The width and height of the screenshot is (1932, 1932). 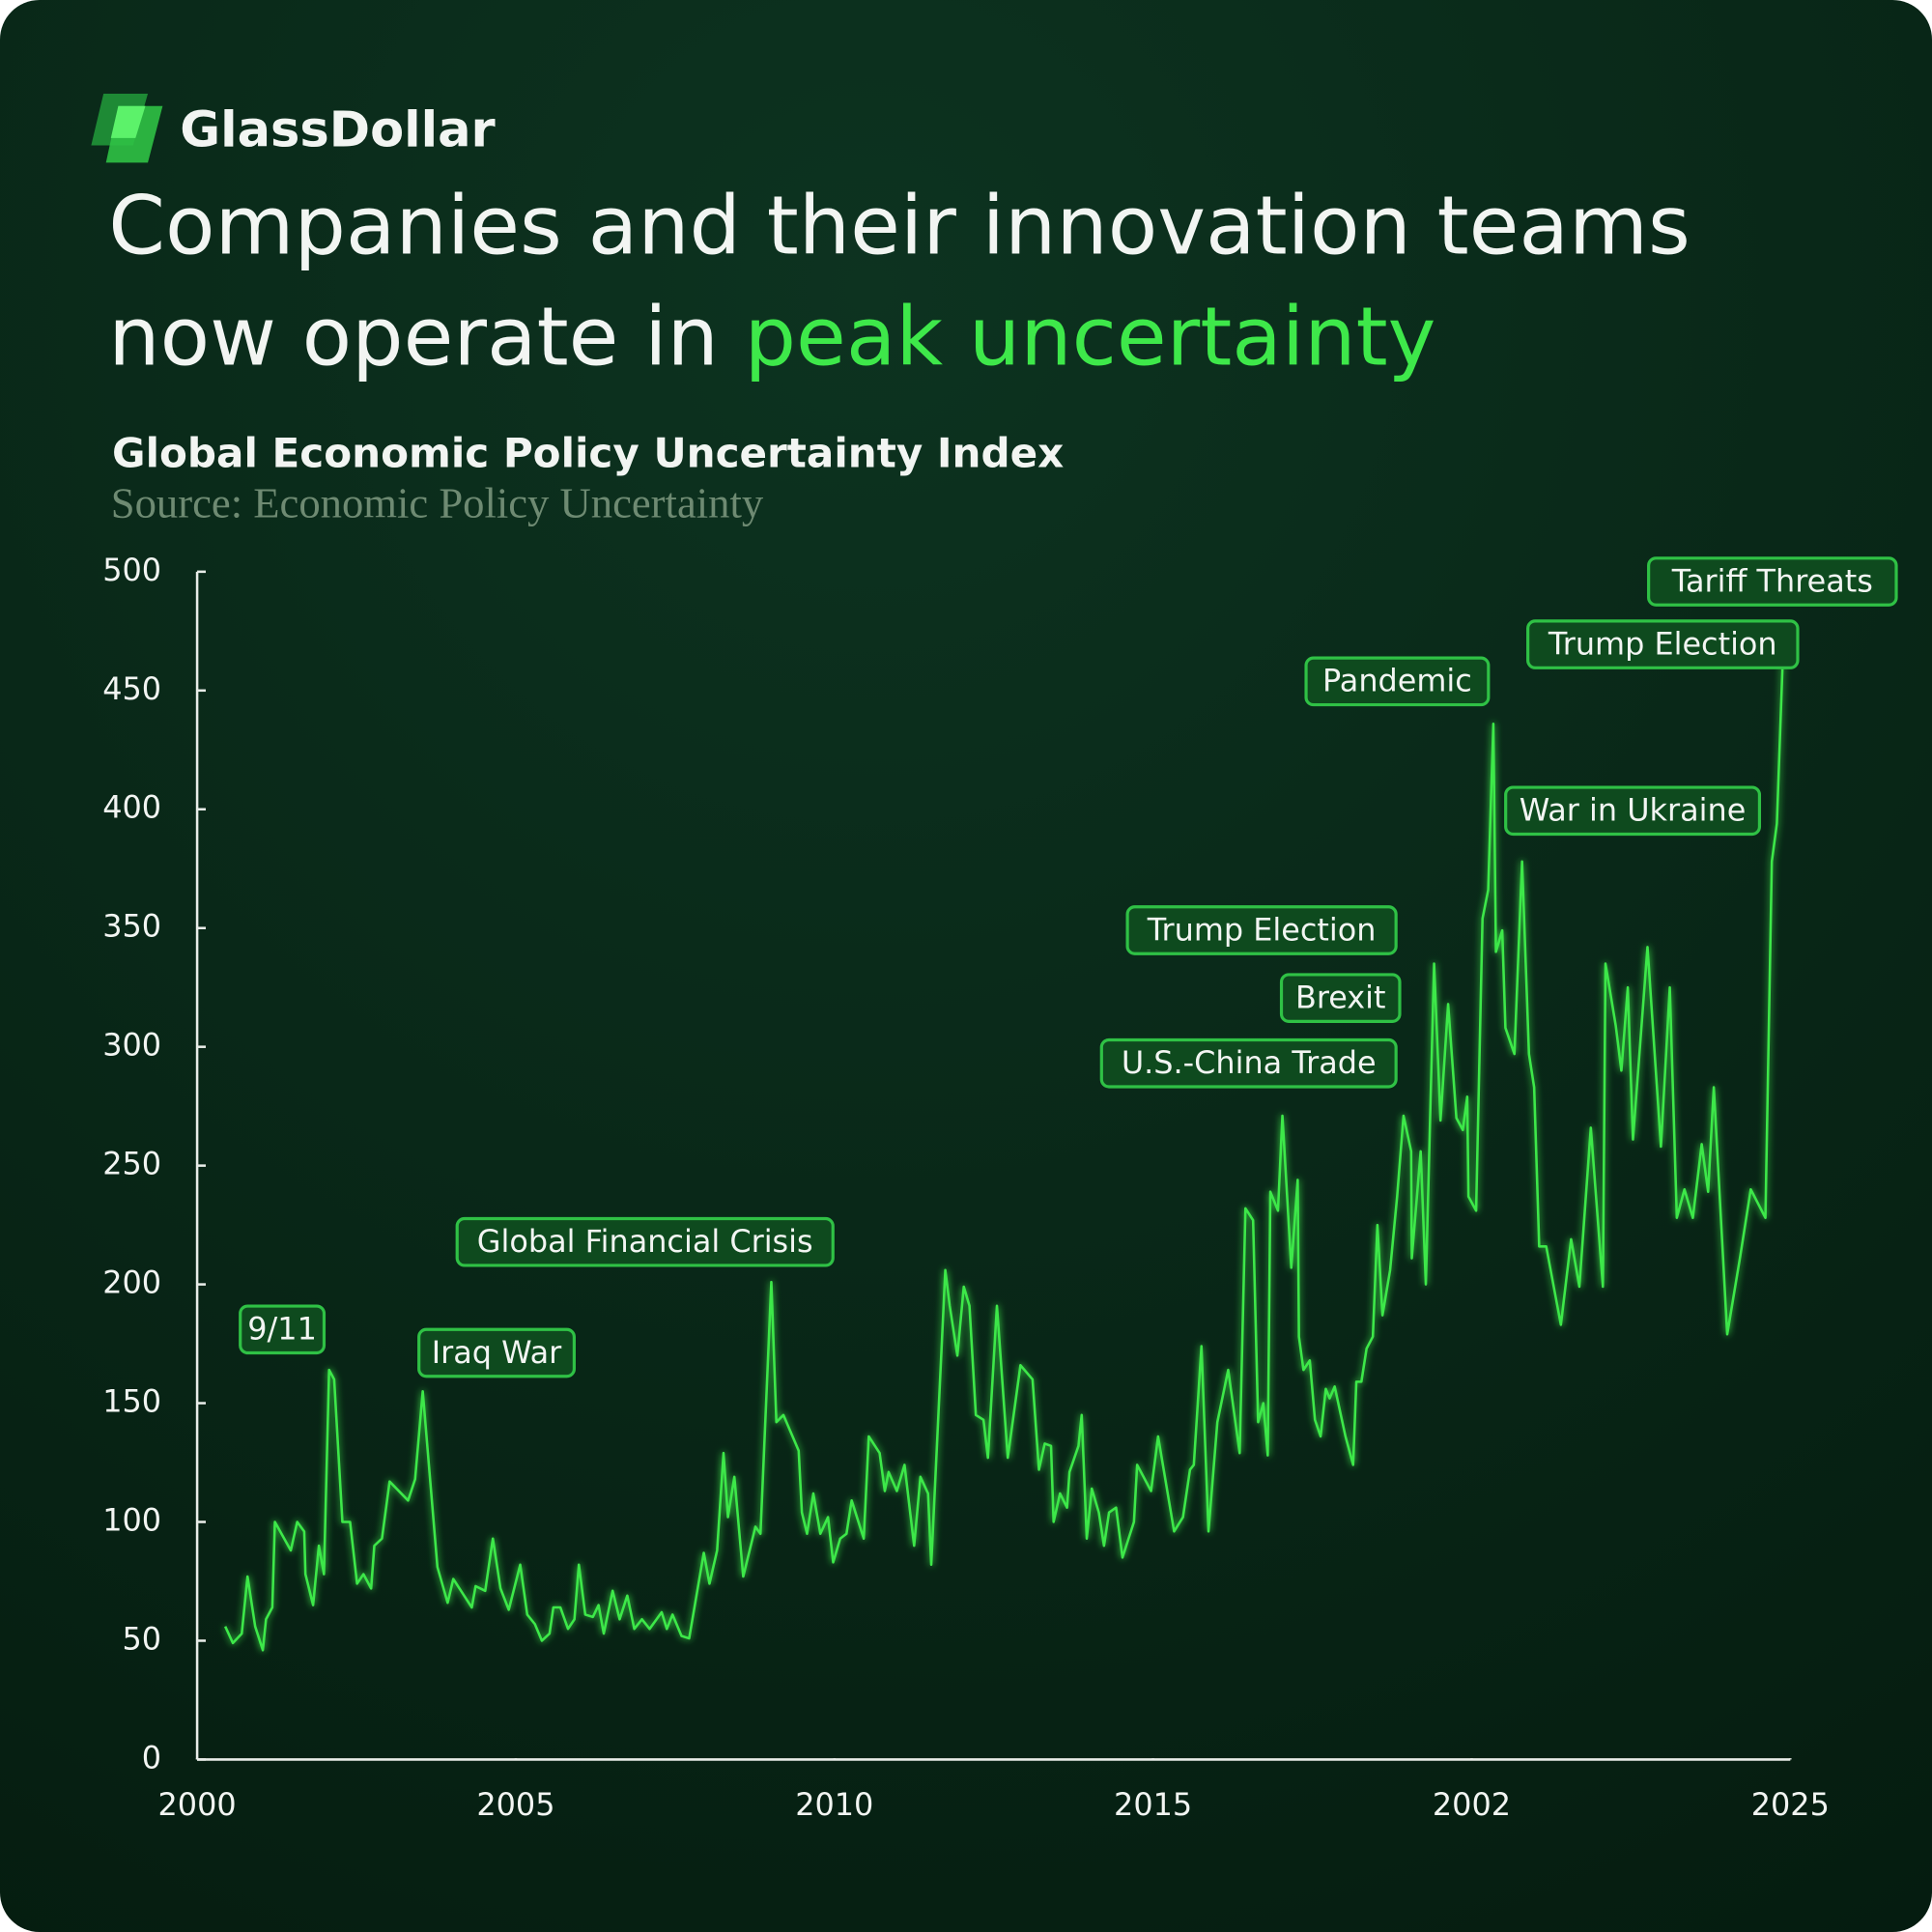 I want to click on annotation: Iraq War, so click(x=497, y=1352).